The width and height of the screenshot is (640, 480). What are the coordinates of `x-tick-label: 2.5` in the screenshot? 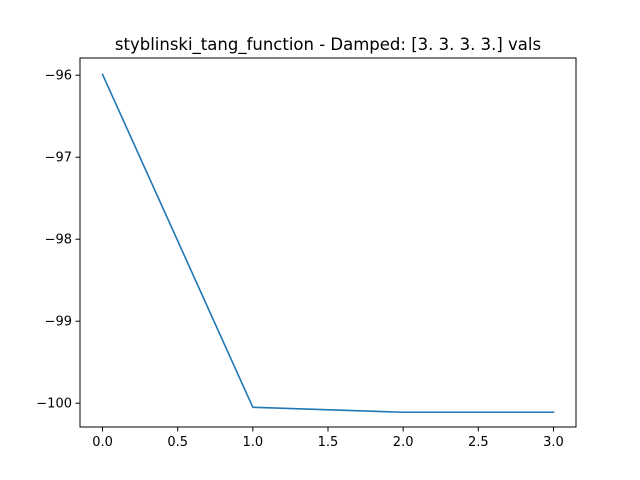 It's located at (478, 442).